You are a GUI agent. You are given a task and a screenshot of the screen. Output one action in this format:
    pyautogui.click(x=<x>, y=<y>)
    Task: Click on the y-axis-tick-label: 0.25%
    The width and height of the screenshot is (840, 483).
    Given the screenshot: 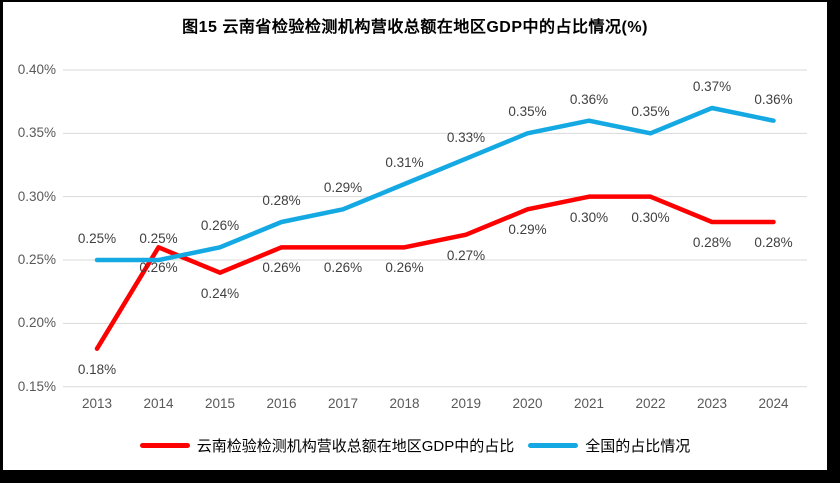 What is the action you would take?
    pyautogui.click(x=36, y=260)
    